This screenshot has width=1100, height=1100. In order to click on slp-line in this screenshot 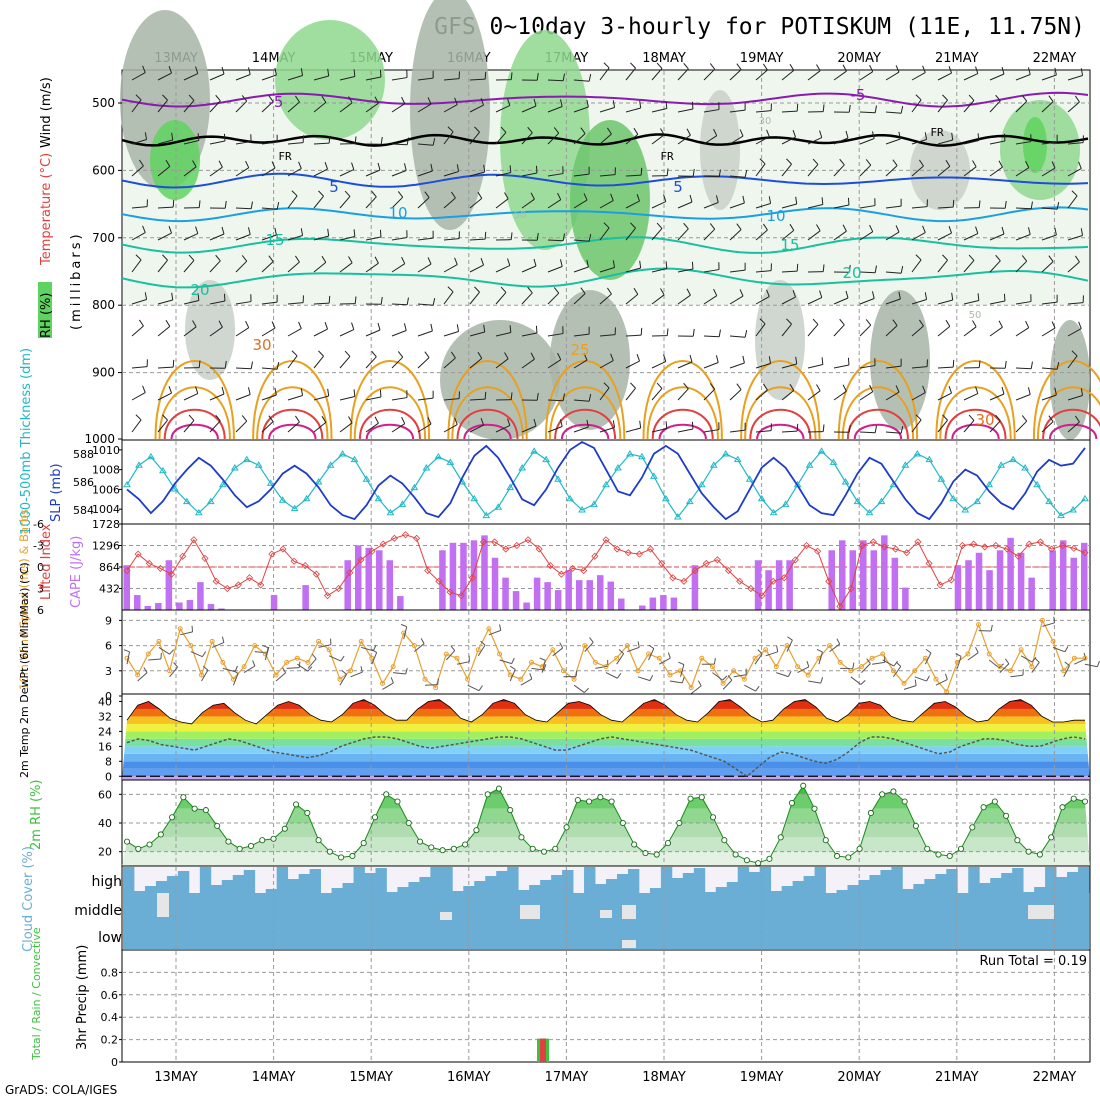, I will do `click(606, 480)`.